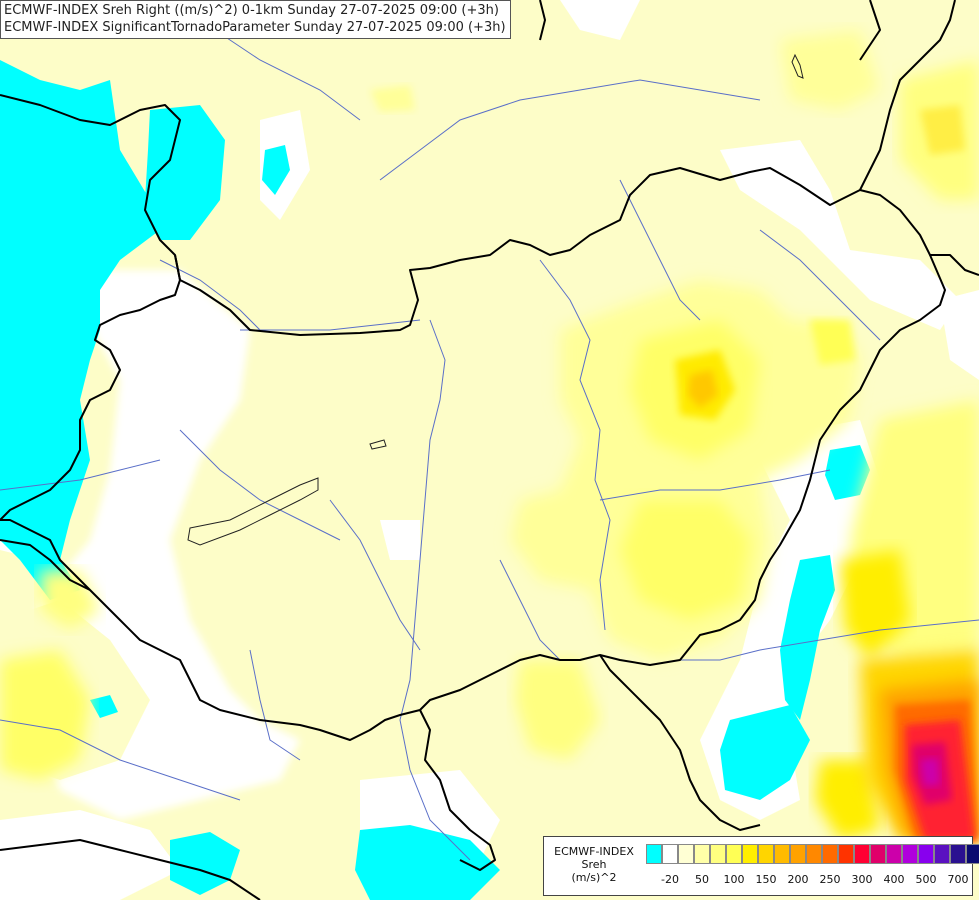 This screenshot has height=900, width=979. Describe the element at coordinates (958, 879) in the screenshot. I see `legend-tick-label: 700` at that location.